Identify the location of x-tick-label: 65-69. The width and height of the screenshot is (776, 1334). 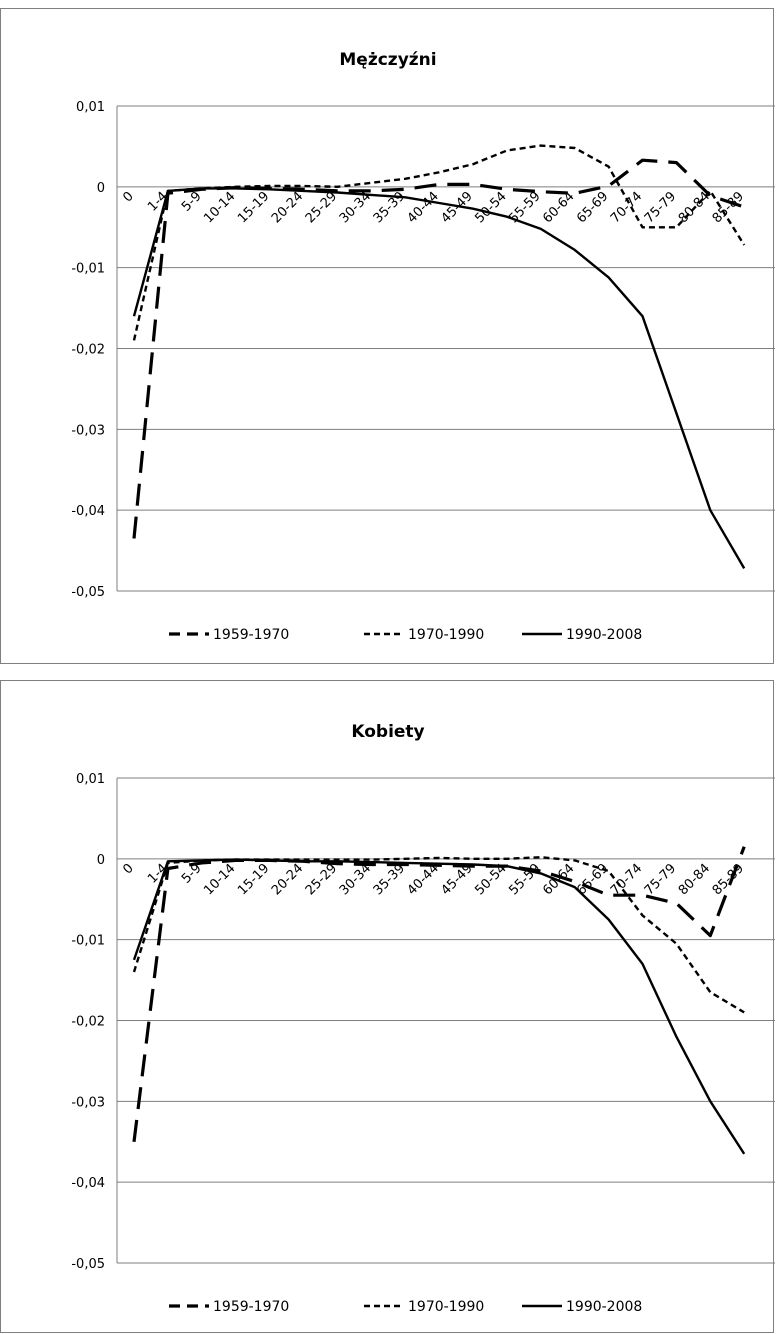
(592, 207).